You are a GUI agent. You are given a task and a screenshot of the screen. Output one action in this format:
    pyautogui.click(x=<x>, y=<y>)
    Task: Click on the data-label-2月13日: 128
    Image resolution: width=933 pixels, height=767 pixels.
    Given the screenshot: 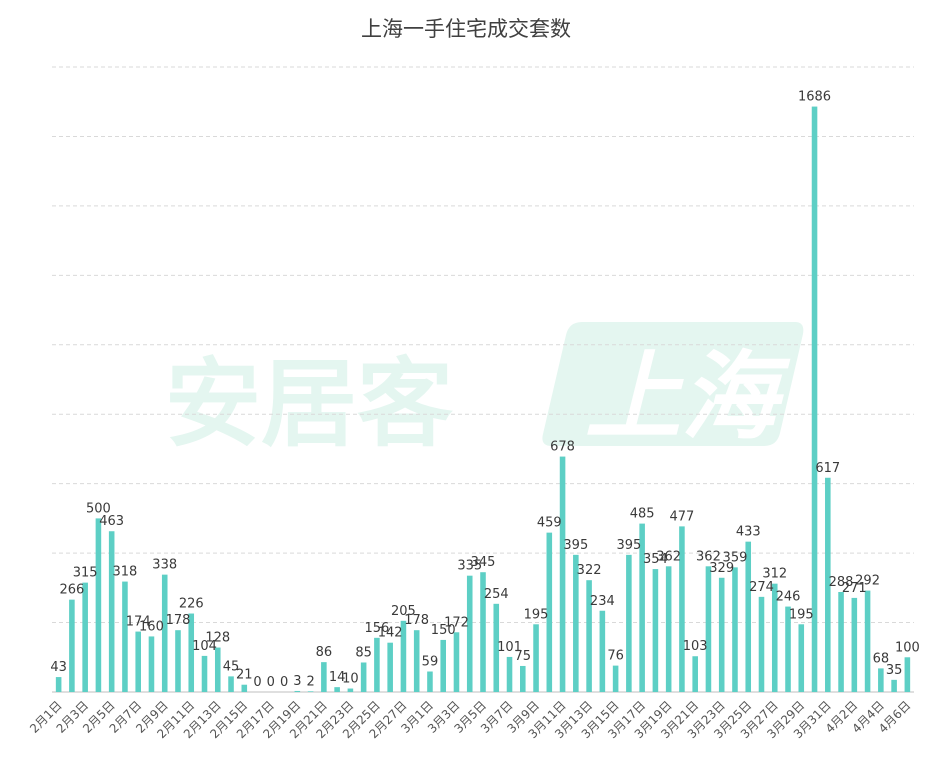 What is the action you would take?
    pyautogui.click(x=217, y=638)
    